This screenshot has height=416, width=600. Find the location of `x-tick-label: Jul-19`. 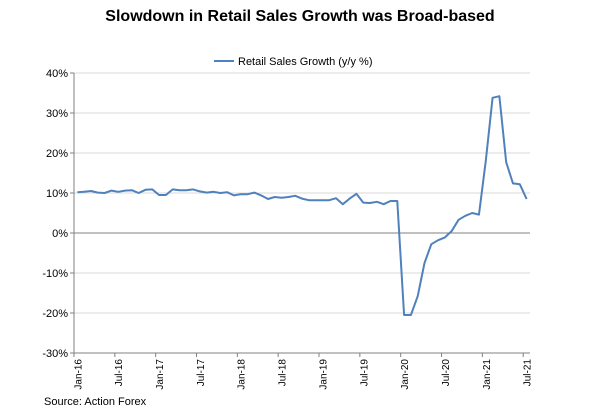

x-tick-label: Jul-19 is located at coordinates (364, 373).